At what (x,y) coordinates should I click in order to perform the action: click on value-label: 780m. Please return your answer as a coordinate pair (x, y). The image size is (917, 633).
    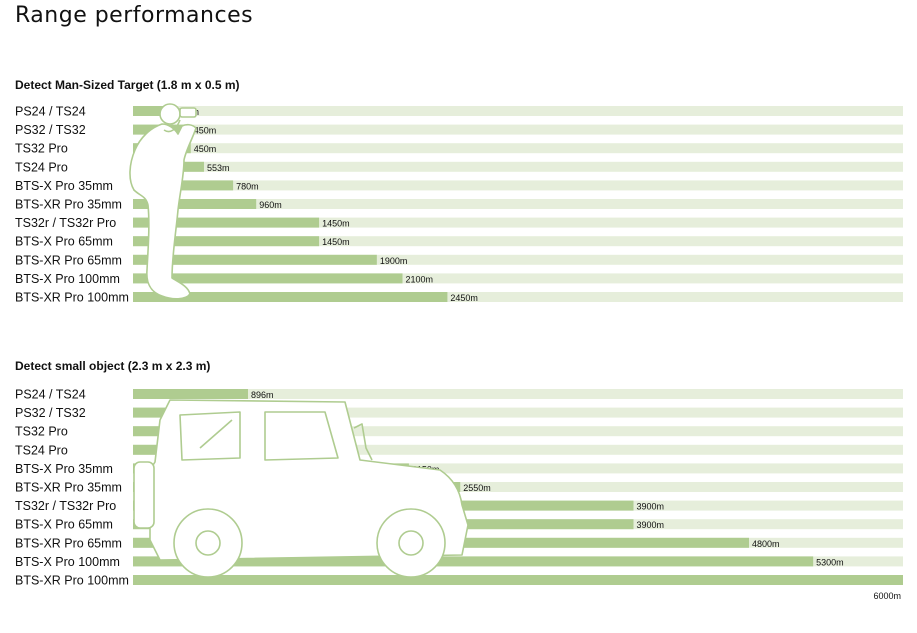
    Looking at the image, I should click on (247, 186).